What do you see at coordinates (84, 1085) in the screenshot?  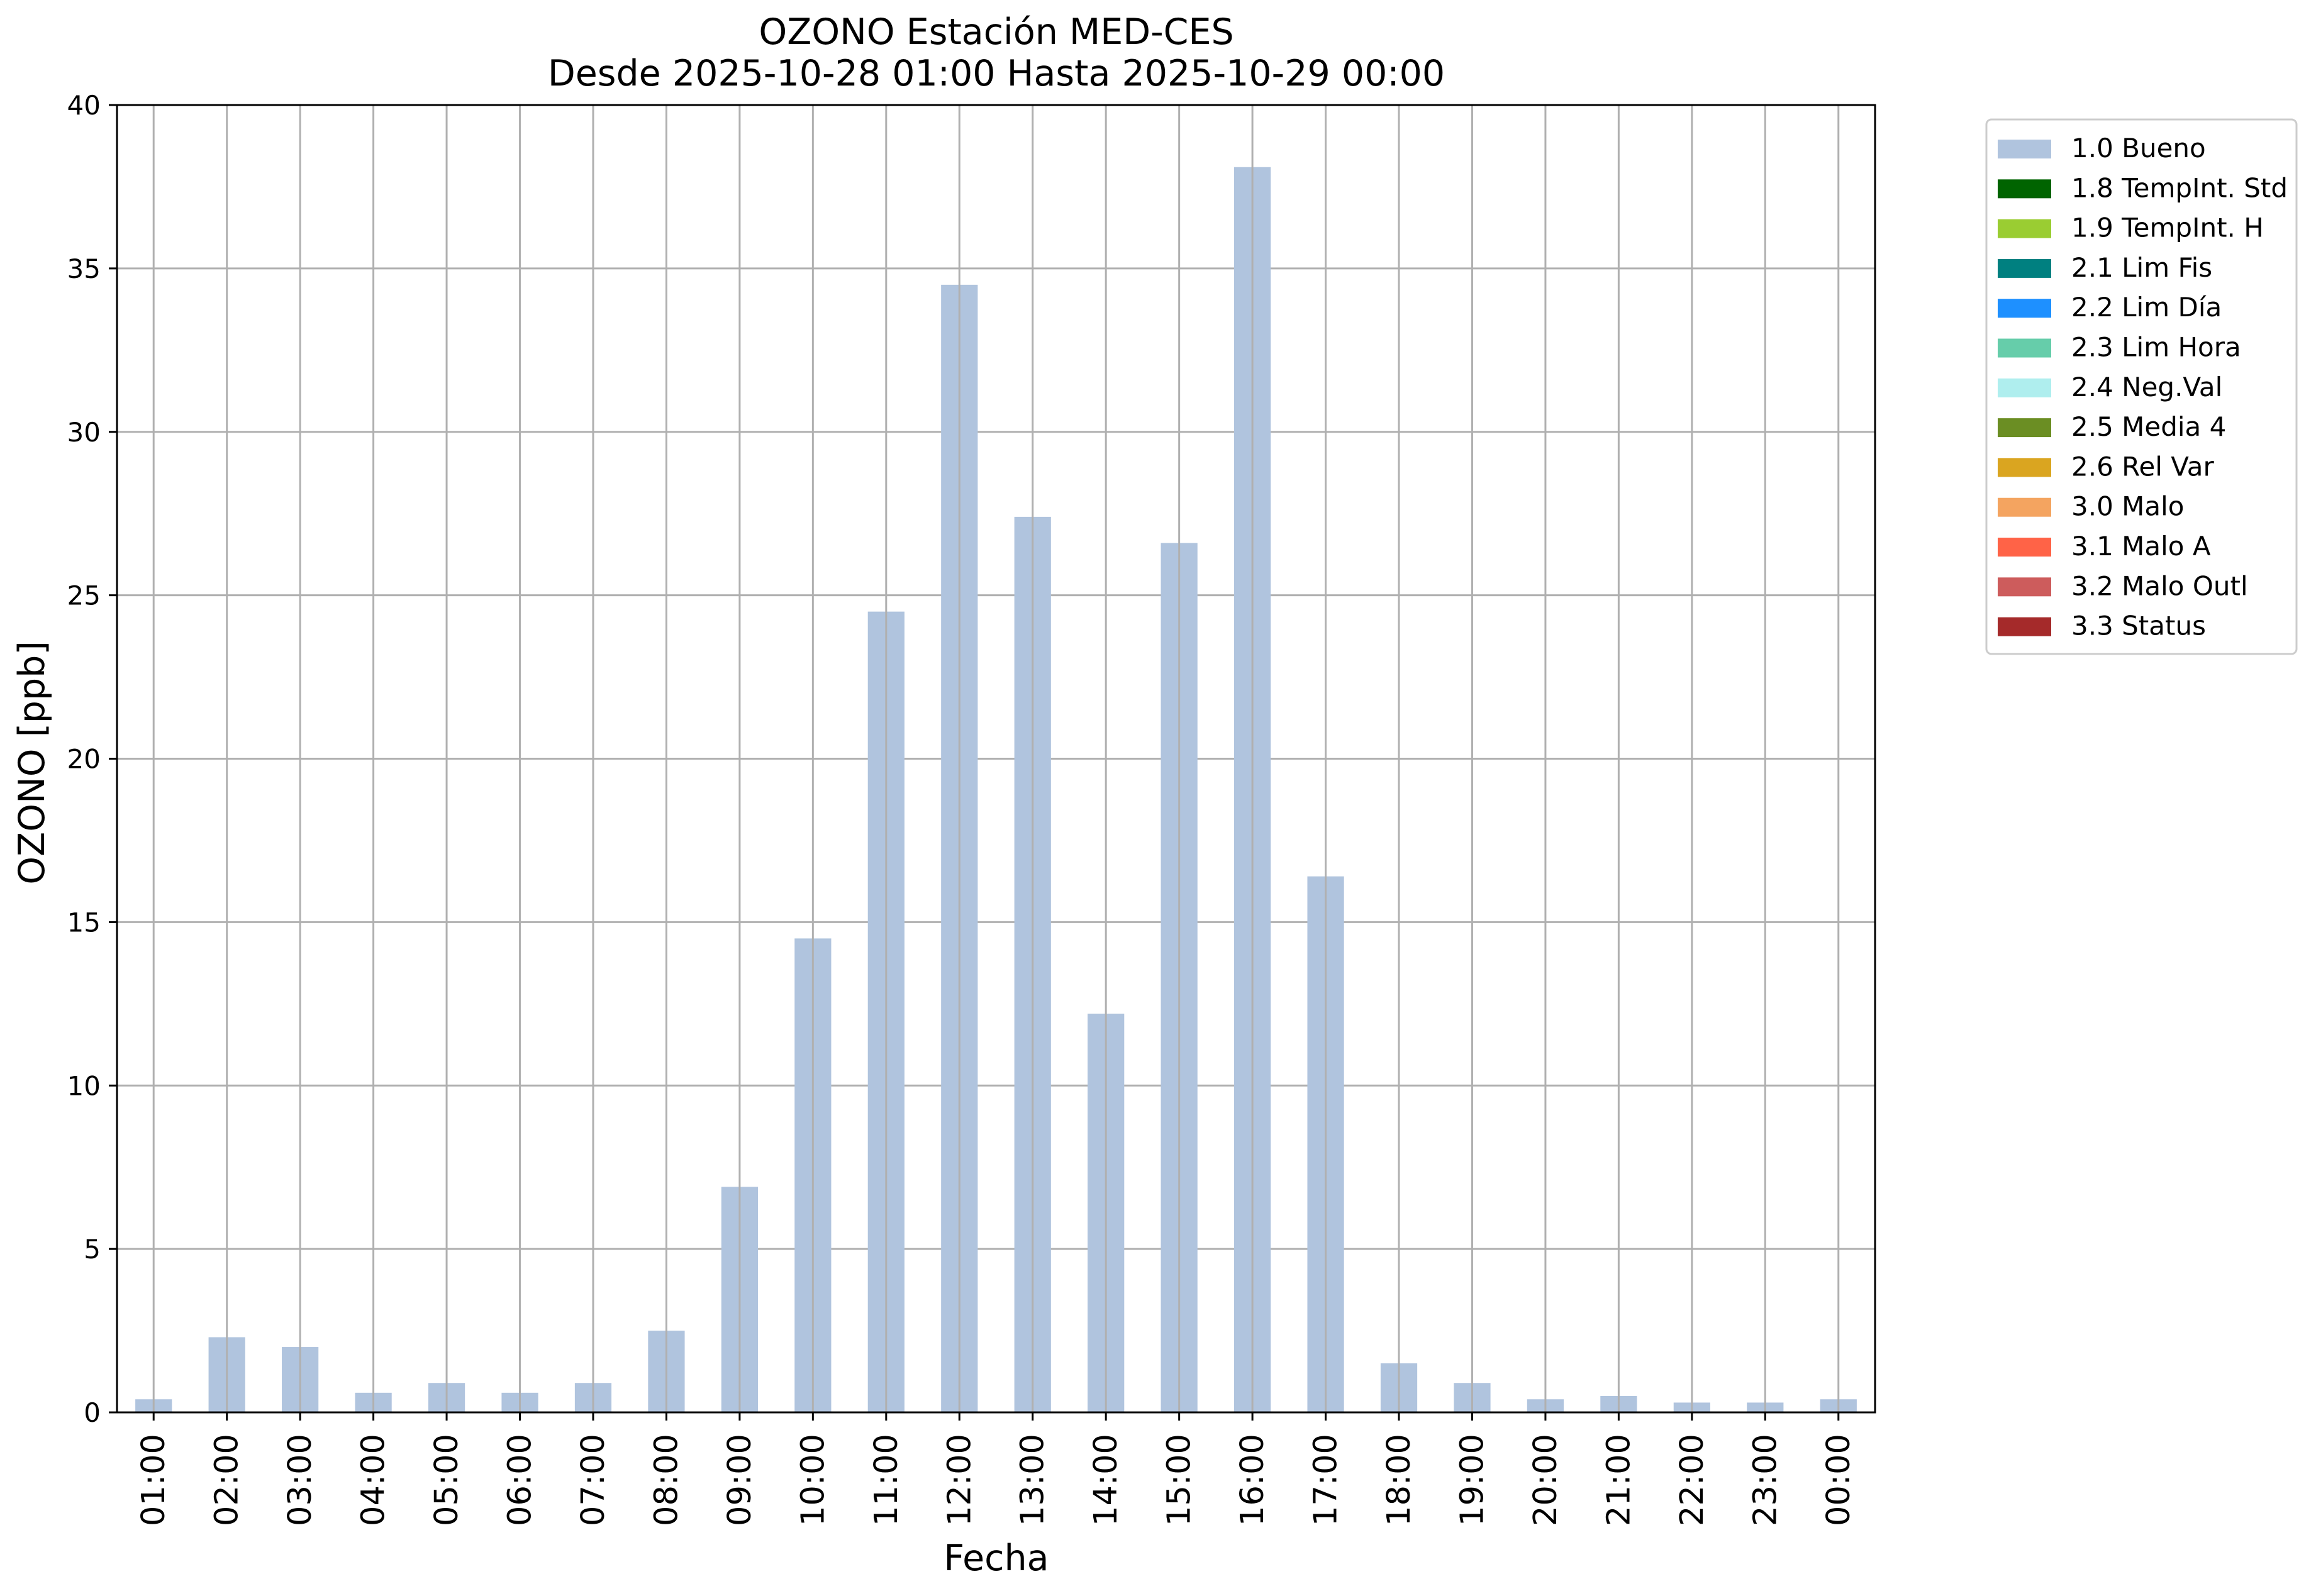 I see `y-tick-label: 10` at bounding box center [84, 1085].